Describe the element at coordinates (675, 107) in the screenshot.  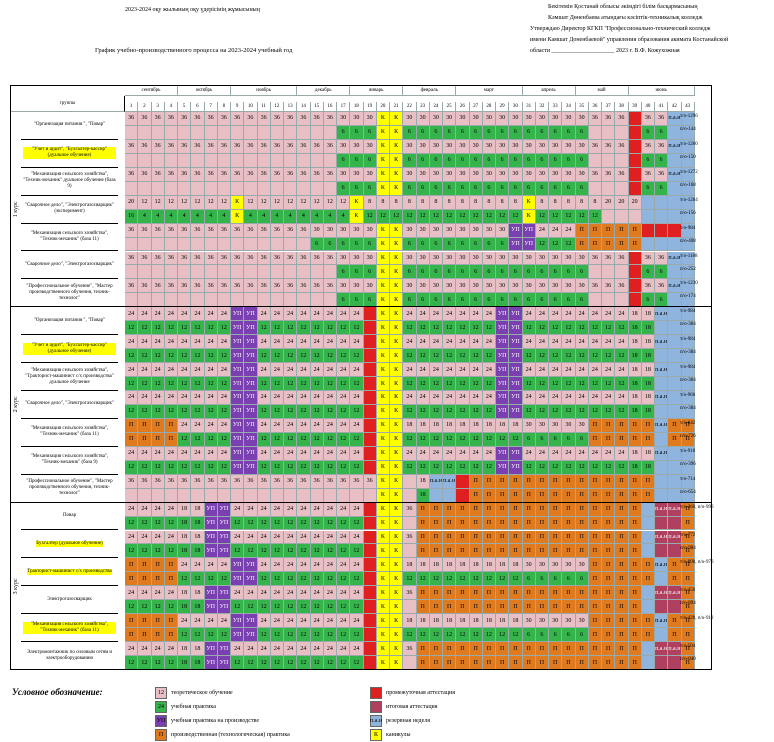
I see `week-number: 42` at that location.